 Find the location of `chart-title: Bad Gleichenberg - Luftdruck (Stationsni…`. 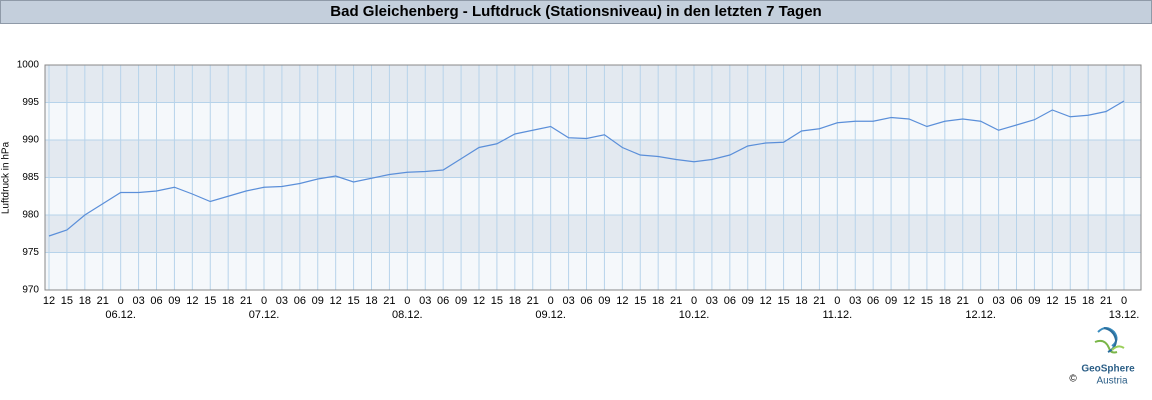

chart-title: Bad Gleichenberg - Luftdruck (Stationsni… is located at coordinates (576, 12).